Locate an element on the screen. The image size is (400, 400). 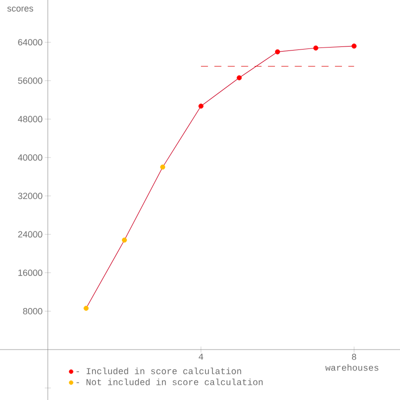
legend-label: - Included in score calculation is located at coordinates (159, 371).